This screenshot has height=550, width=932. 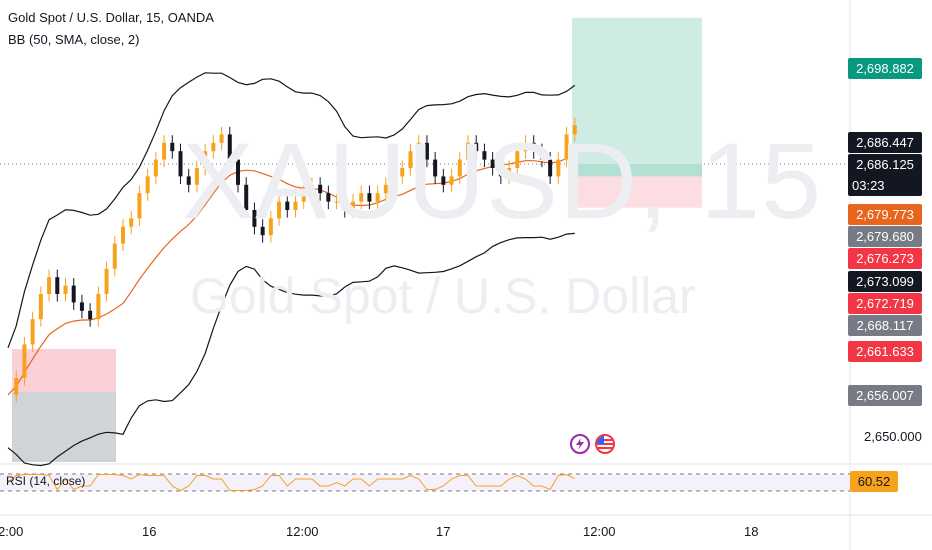 I want to click on rsi-legend: RSI (14, close), so click(x=46, y=481).